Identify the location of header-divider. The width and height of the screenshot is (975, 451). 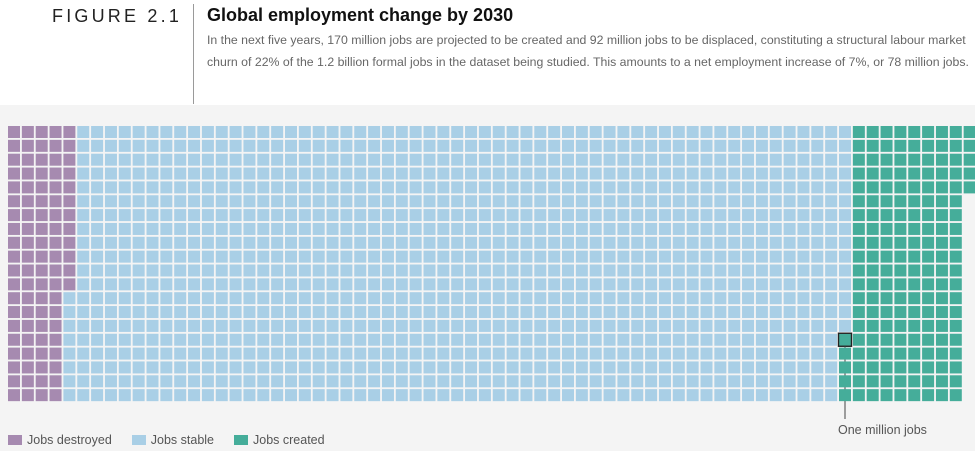
(193, 54).